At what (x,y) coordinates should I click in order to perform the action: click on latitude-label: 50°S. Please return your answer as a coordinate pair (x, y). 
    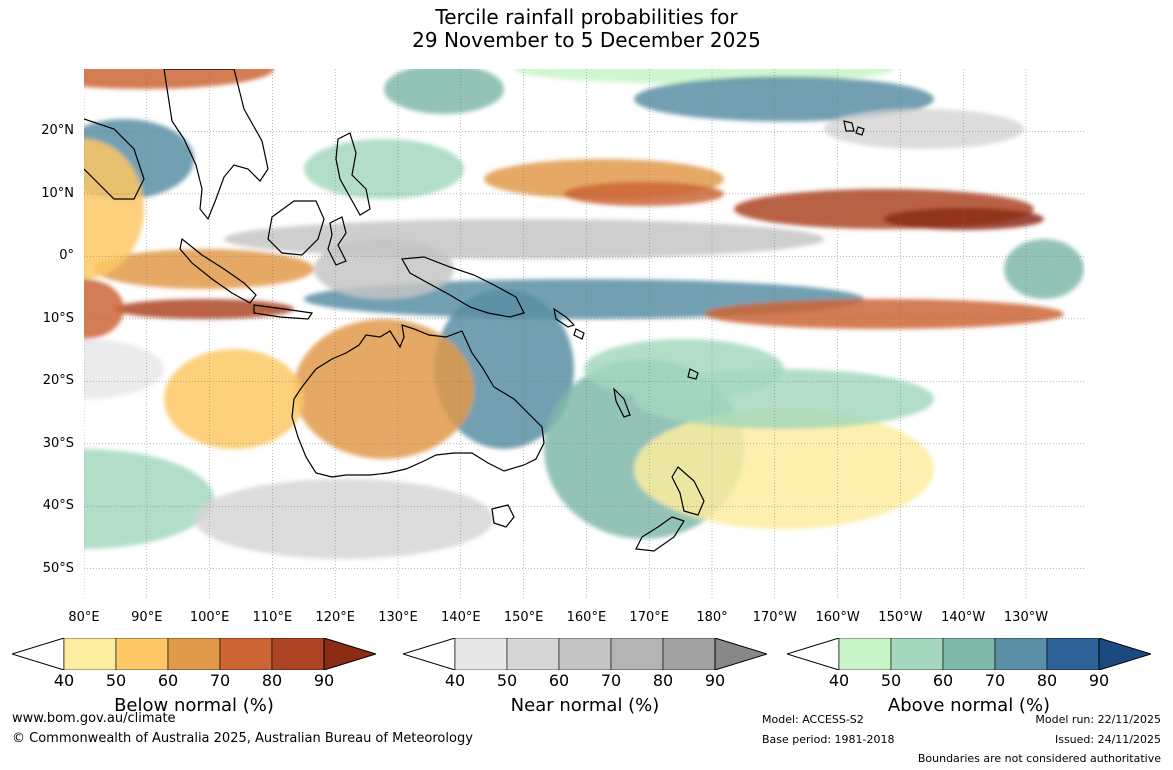
    Looking at the image, I should click on (58, 568).